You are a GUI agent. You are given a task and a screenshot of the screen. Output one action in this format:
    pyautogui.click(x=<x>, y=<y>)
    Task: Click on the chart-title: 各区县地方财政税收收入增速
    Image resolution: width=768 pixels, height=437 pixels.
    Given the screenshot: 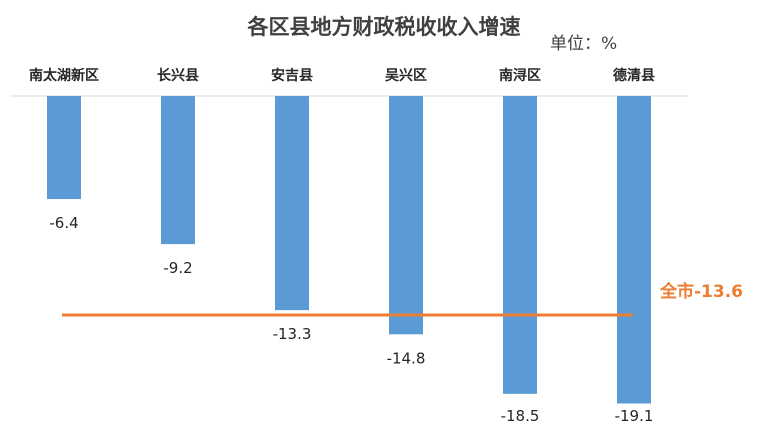 What is the action you would take?
    pyautogui.click(x=384, y=27)
    